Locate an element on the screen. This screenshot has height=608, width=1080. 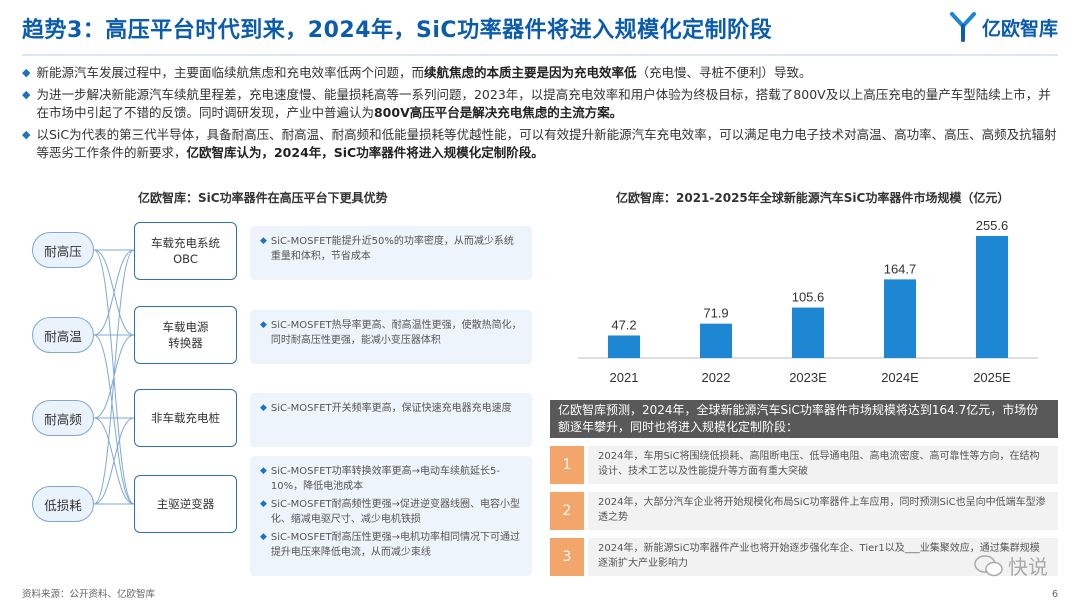
source-note: 资料来源：公开资料、亿欧智库 is located at coordinates (89, 594).